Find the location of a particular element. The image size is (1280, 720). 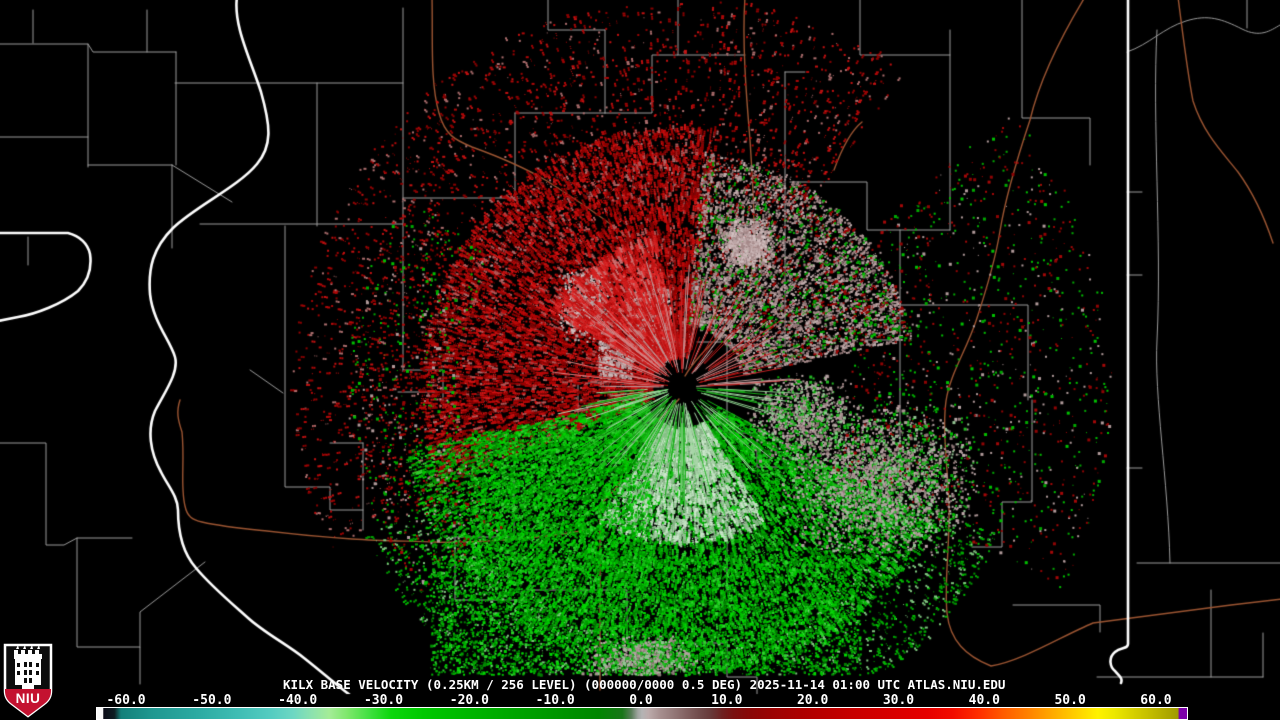

castle-keep-icon is located at coordinates (28, 674).